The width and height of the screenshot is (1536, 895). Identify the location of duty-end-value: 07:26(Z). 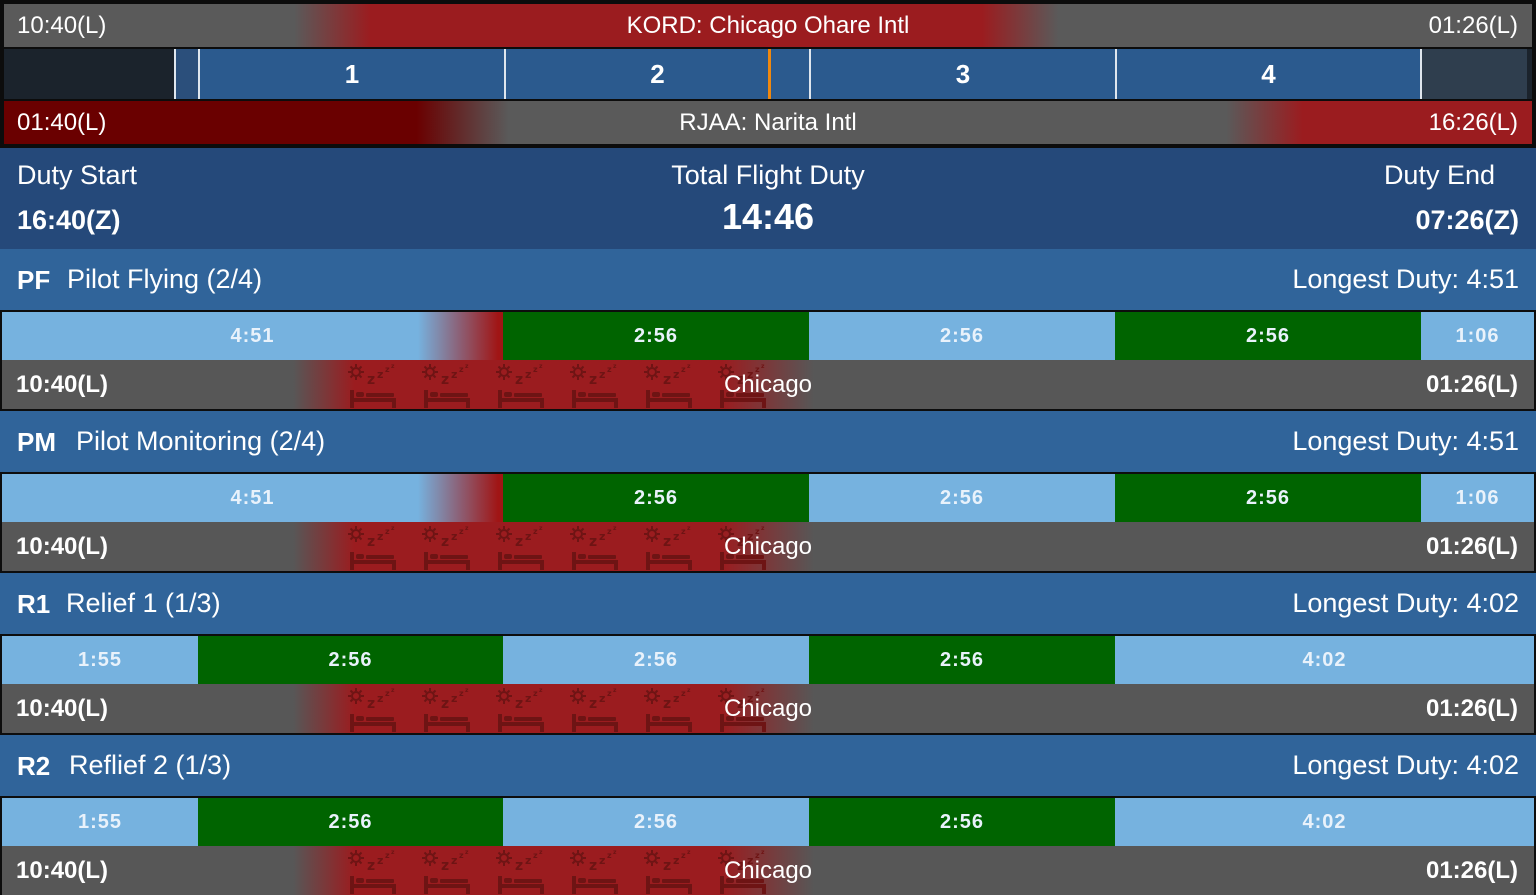
(1467, 220).